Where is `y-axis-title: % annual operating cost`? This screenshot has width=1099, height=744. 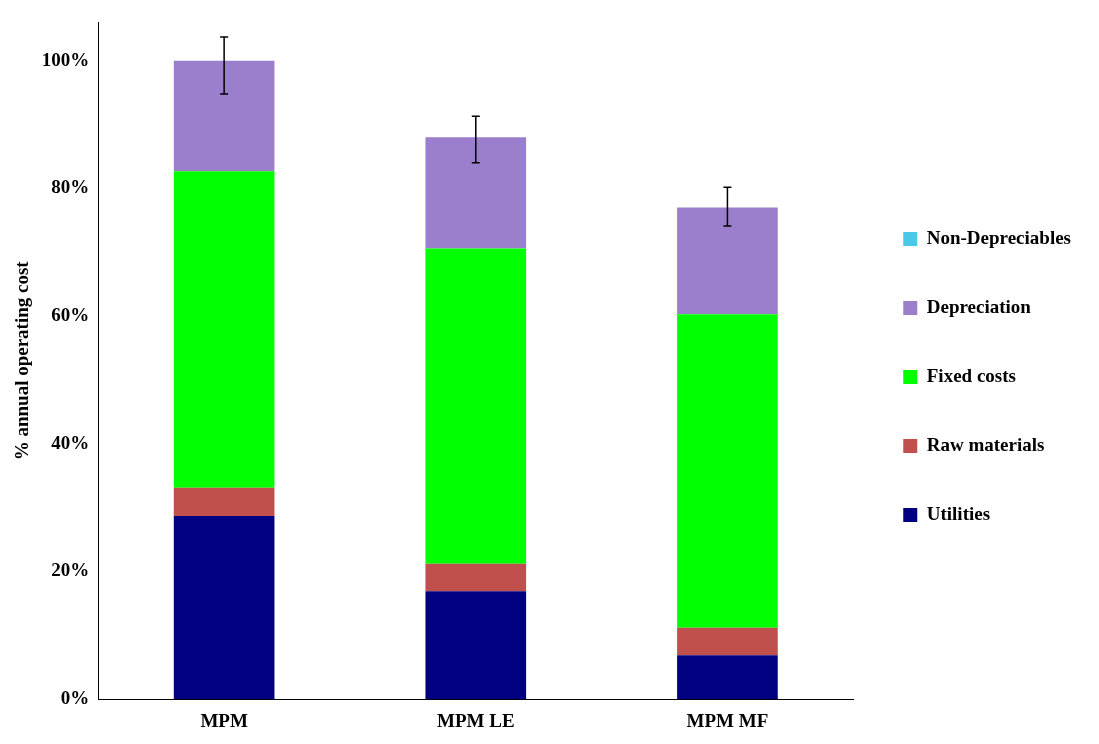 y-axis-title: % annual operating cost is located at coordinates (22, 360).